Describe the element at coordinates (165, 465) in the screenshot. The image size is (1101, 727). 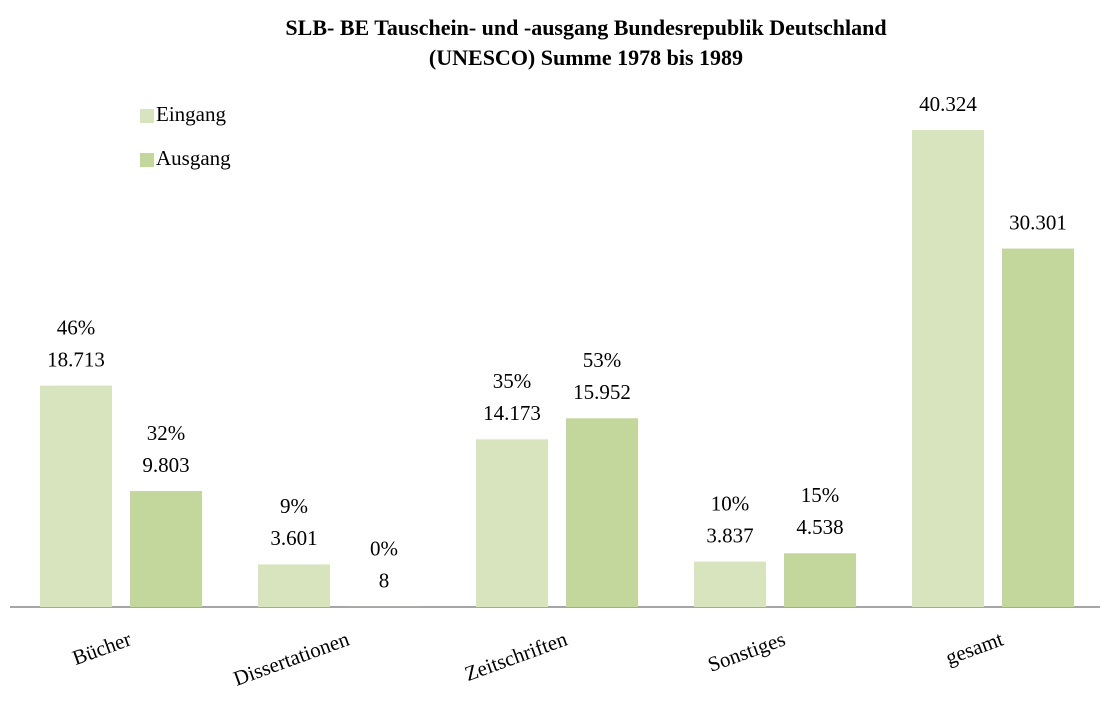
I see `data-label: 9.803` at that location.